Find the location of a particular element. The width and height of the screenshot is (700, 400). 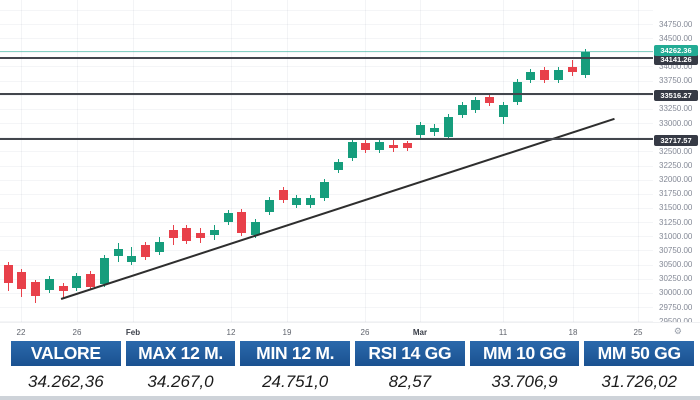

price-axis-label: 31000.00 is located at coordinates (676, 236).